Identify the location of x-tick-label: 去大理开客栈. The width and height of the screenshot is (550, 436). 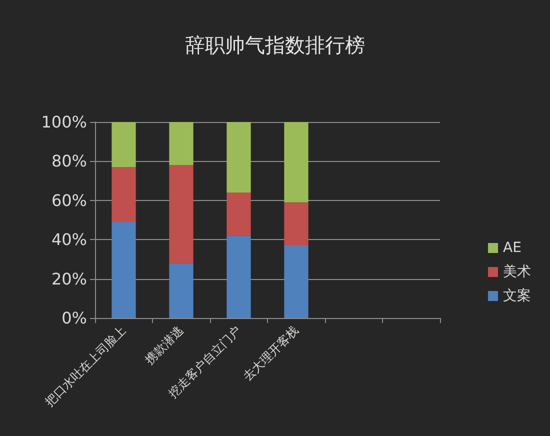
(271, 353).